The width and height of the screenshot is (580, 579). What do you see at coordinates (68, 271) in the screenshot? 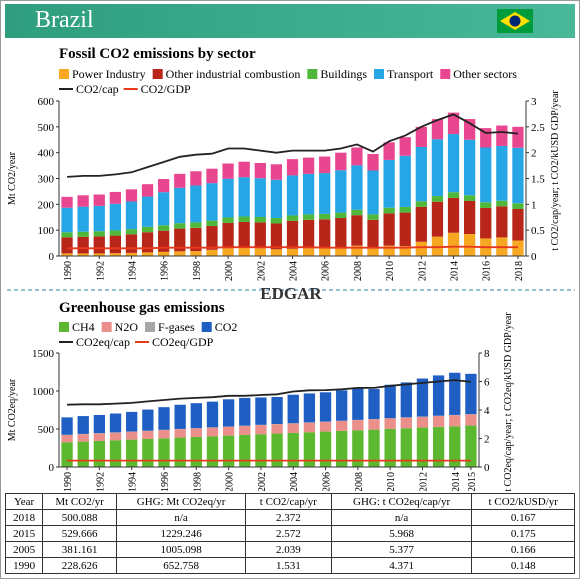
I see `x-tick-label: 1990` at bounding box center [68, 271].